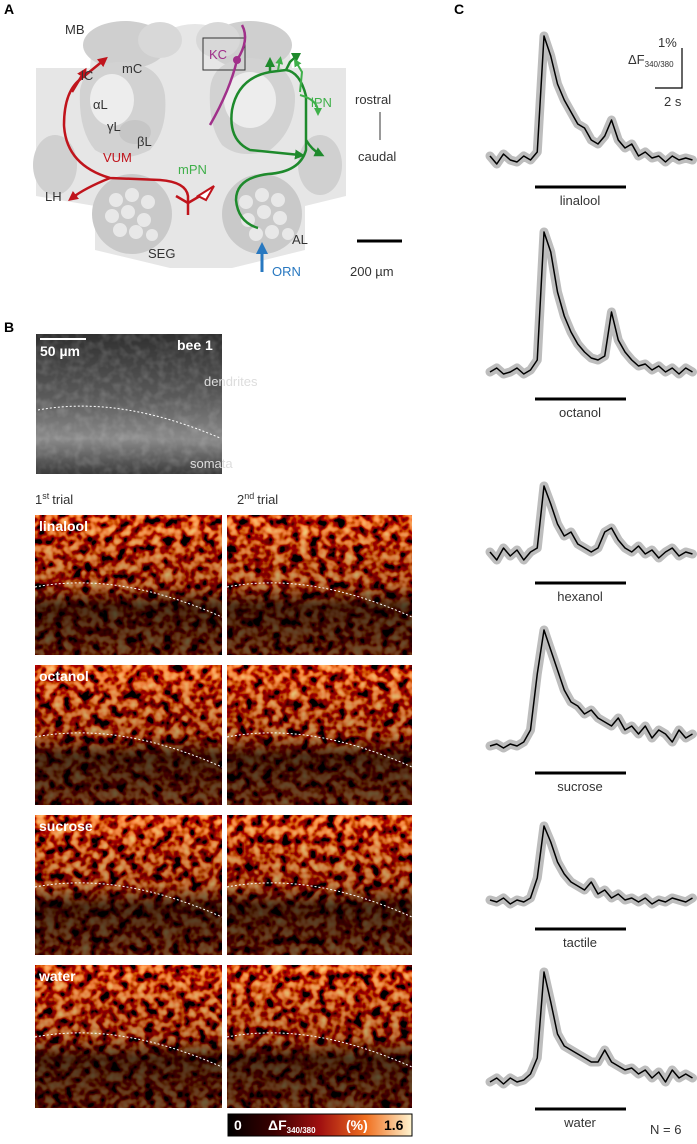  What do you see at coordinates (373, 99) in the screenshot?
I see `label: rostral` at bounding box center [373, 99].